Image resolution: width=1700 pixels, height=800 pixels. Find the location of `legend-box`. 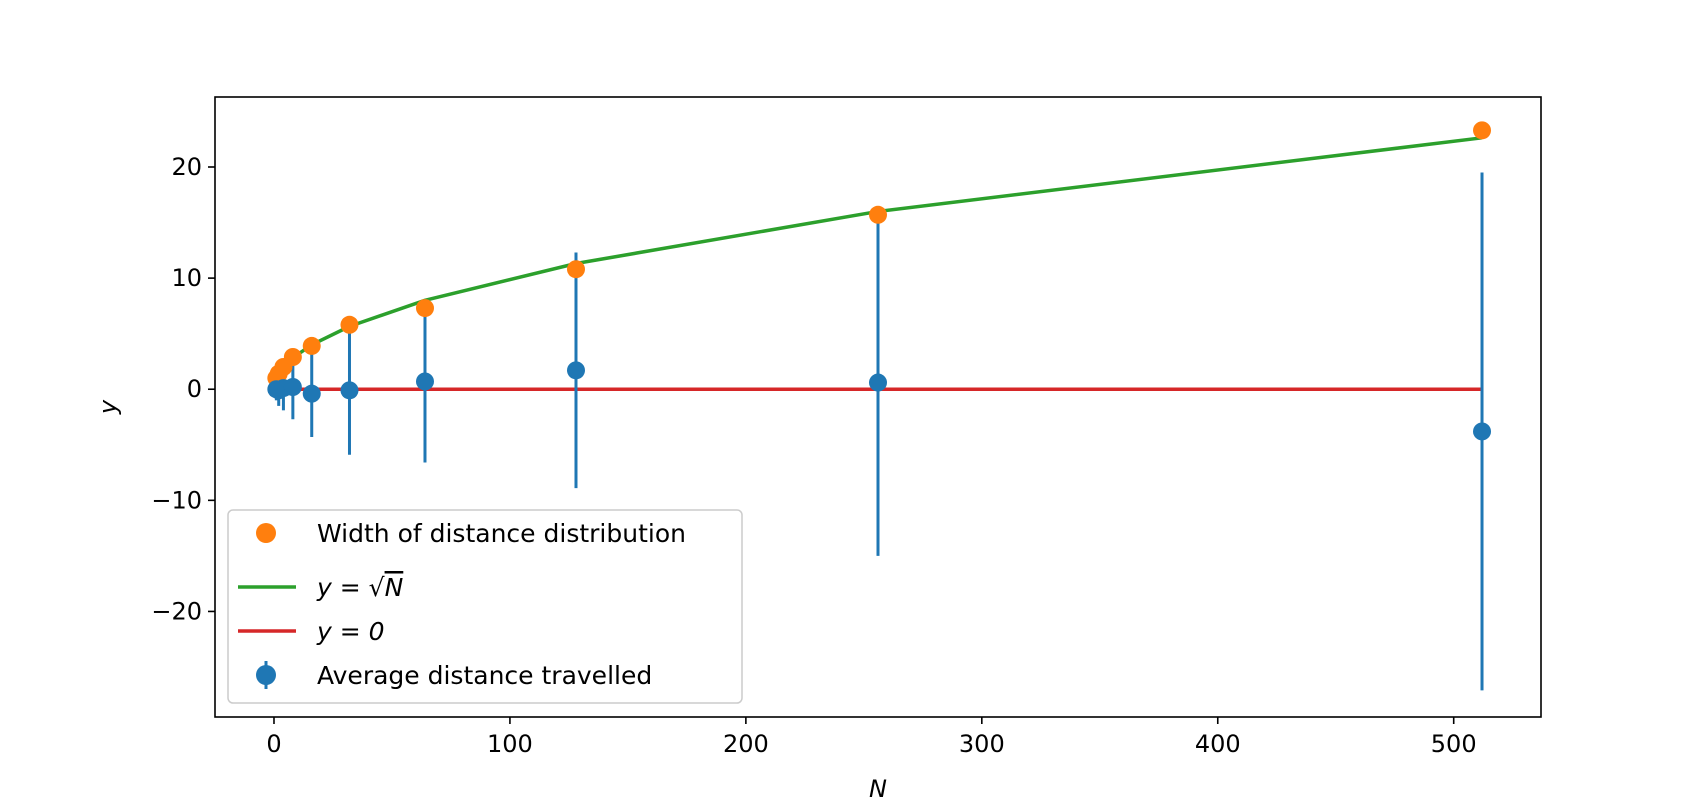

legend-box is located at coordinates (485, 606).